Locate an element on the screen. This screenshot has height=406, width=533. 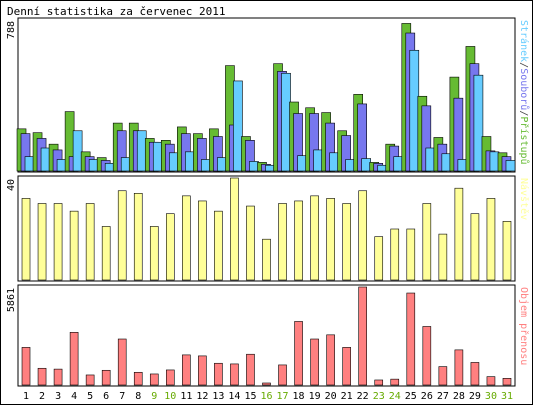
legend: Stránek/Souborů/Přístupů is located at coordinates (524, 92).